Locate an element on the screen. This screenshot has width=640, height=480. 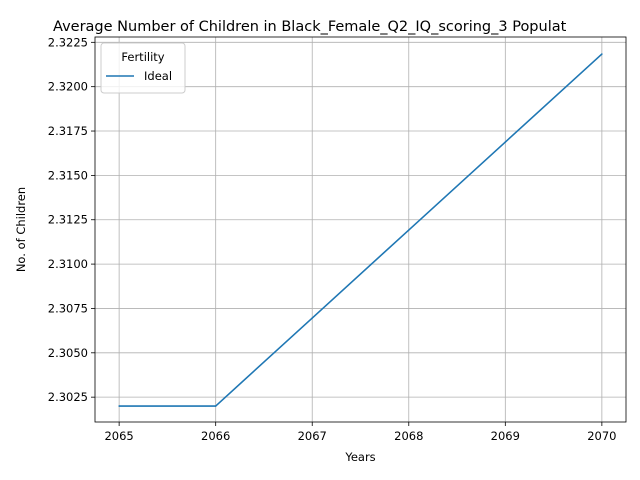
y-tick-label: 2.3125 is located at coordinates (68, 220).